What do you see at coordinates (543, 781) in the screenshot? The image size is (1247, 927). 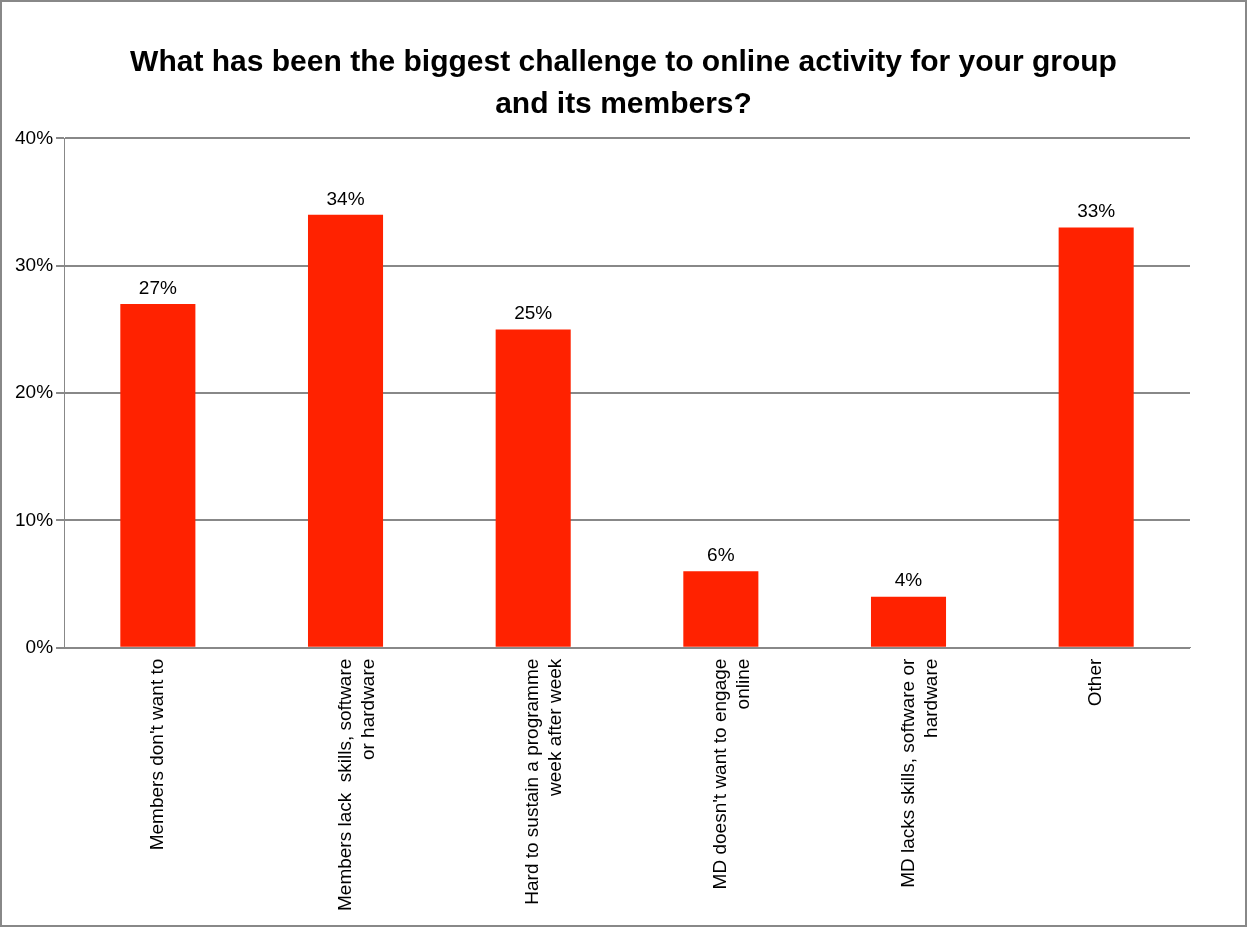 I see `x-tick-label: Hard to sustain a programme week after week` at bounding box center [543, 781].